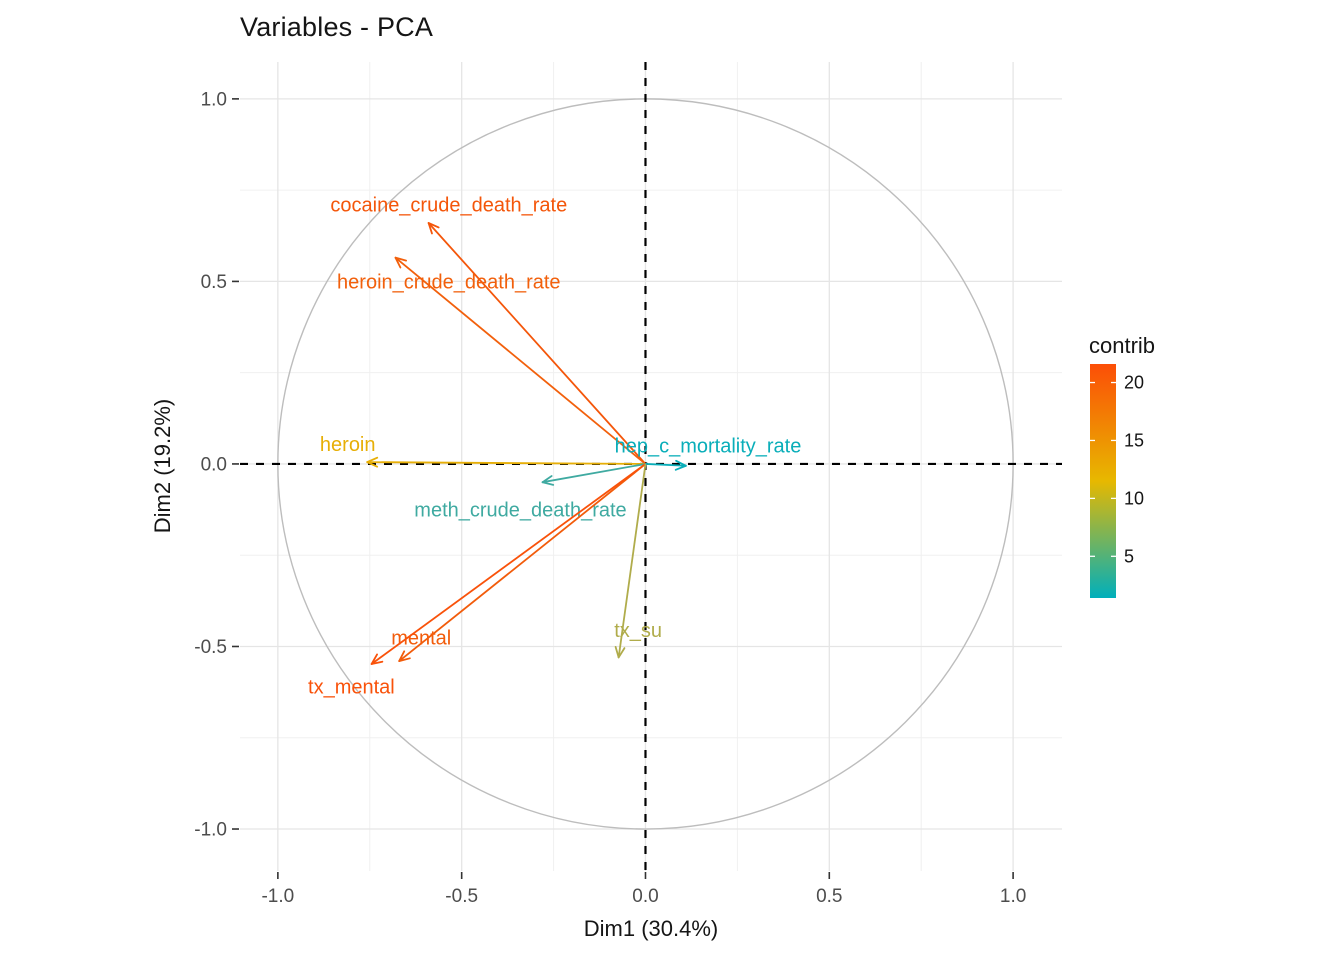 This screenshot has height=960, width=1344. What do you see at coordinates (520, 511) in the screenshot?
I see `variable-label-meth_crude_death_rate: meth_crude_death_rate` at bounding box center [520, 511].